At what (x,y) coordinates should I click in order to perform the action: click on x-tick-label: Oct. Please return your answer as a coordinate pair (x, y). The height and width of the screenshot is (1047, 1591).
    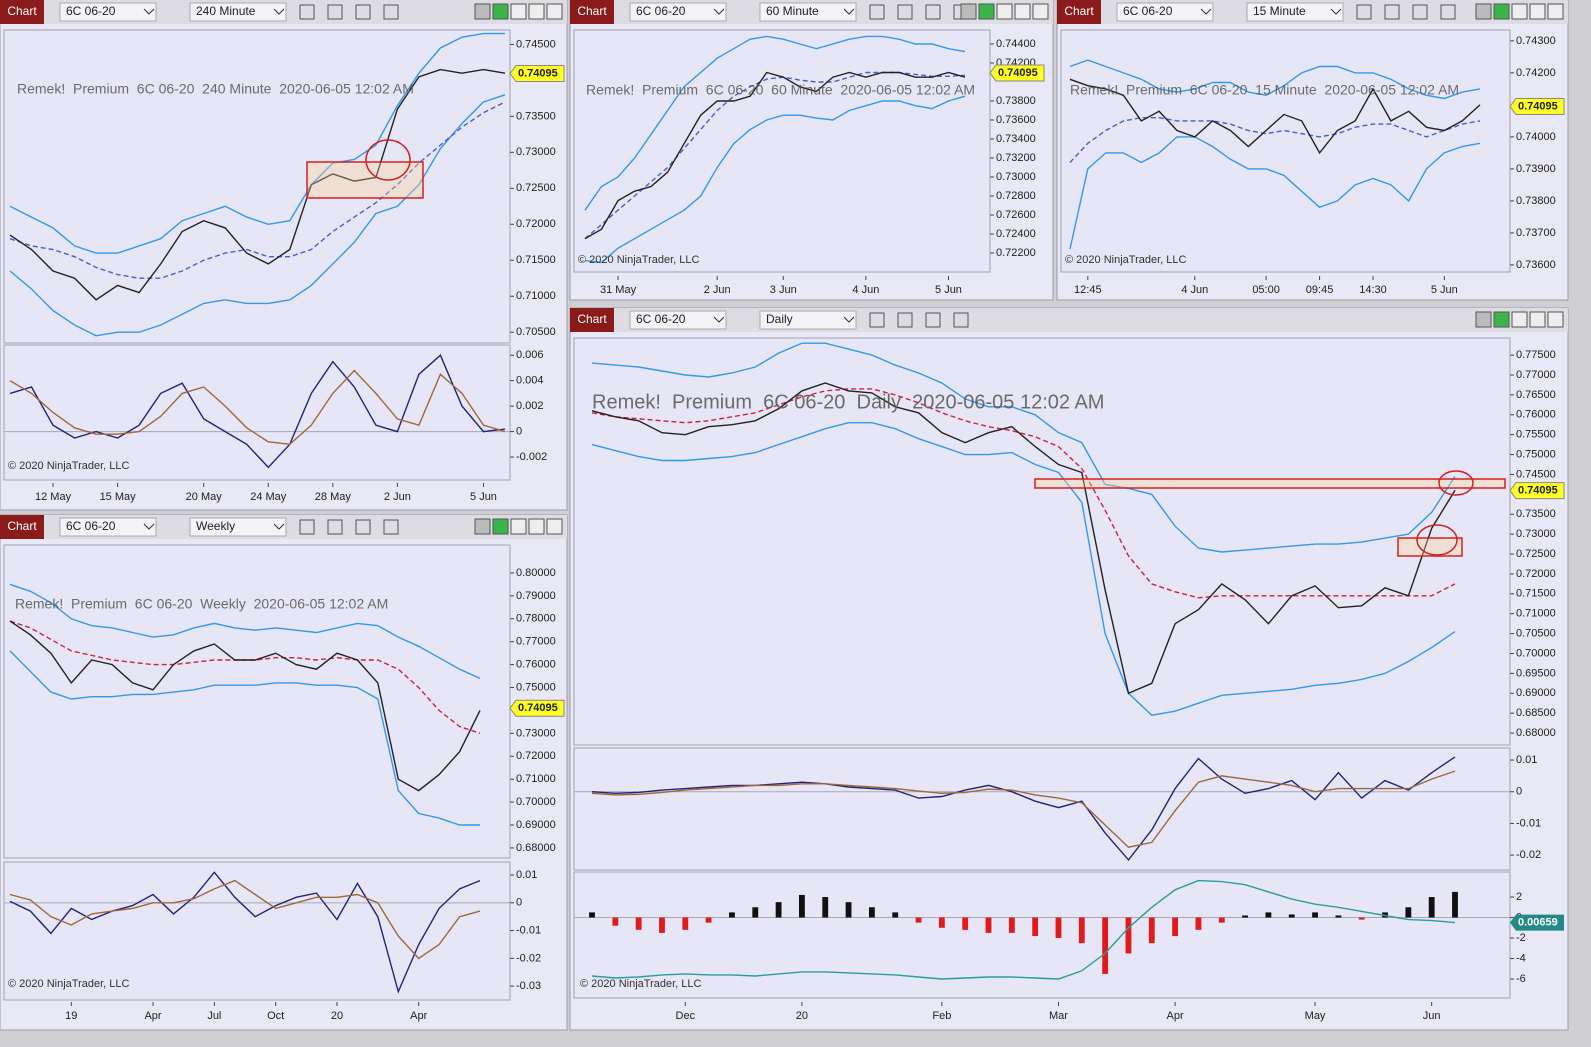
    Looking at the image, I should click on (275, 1016).